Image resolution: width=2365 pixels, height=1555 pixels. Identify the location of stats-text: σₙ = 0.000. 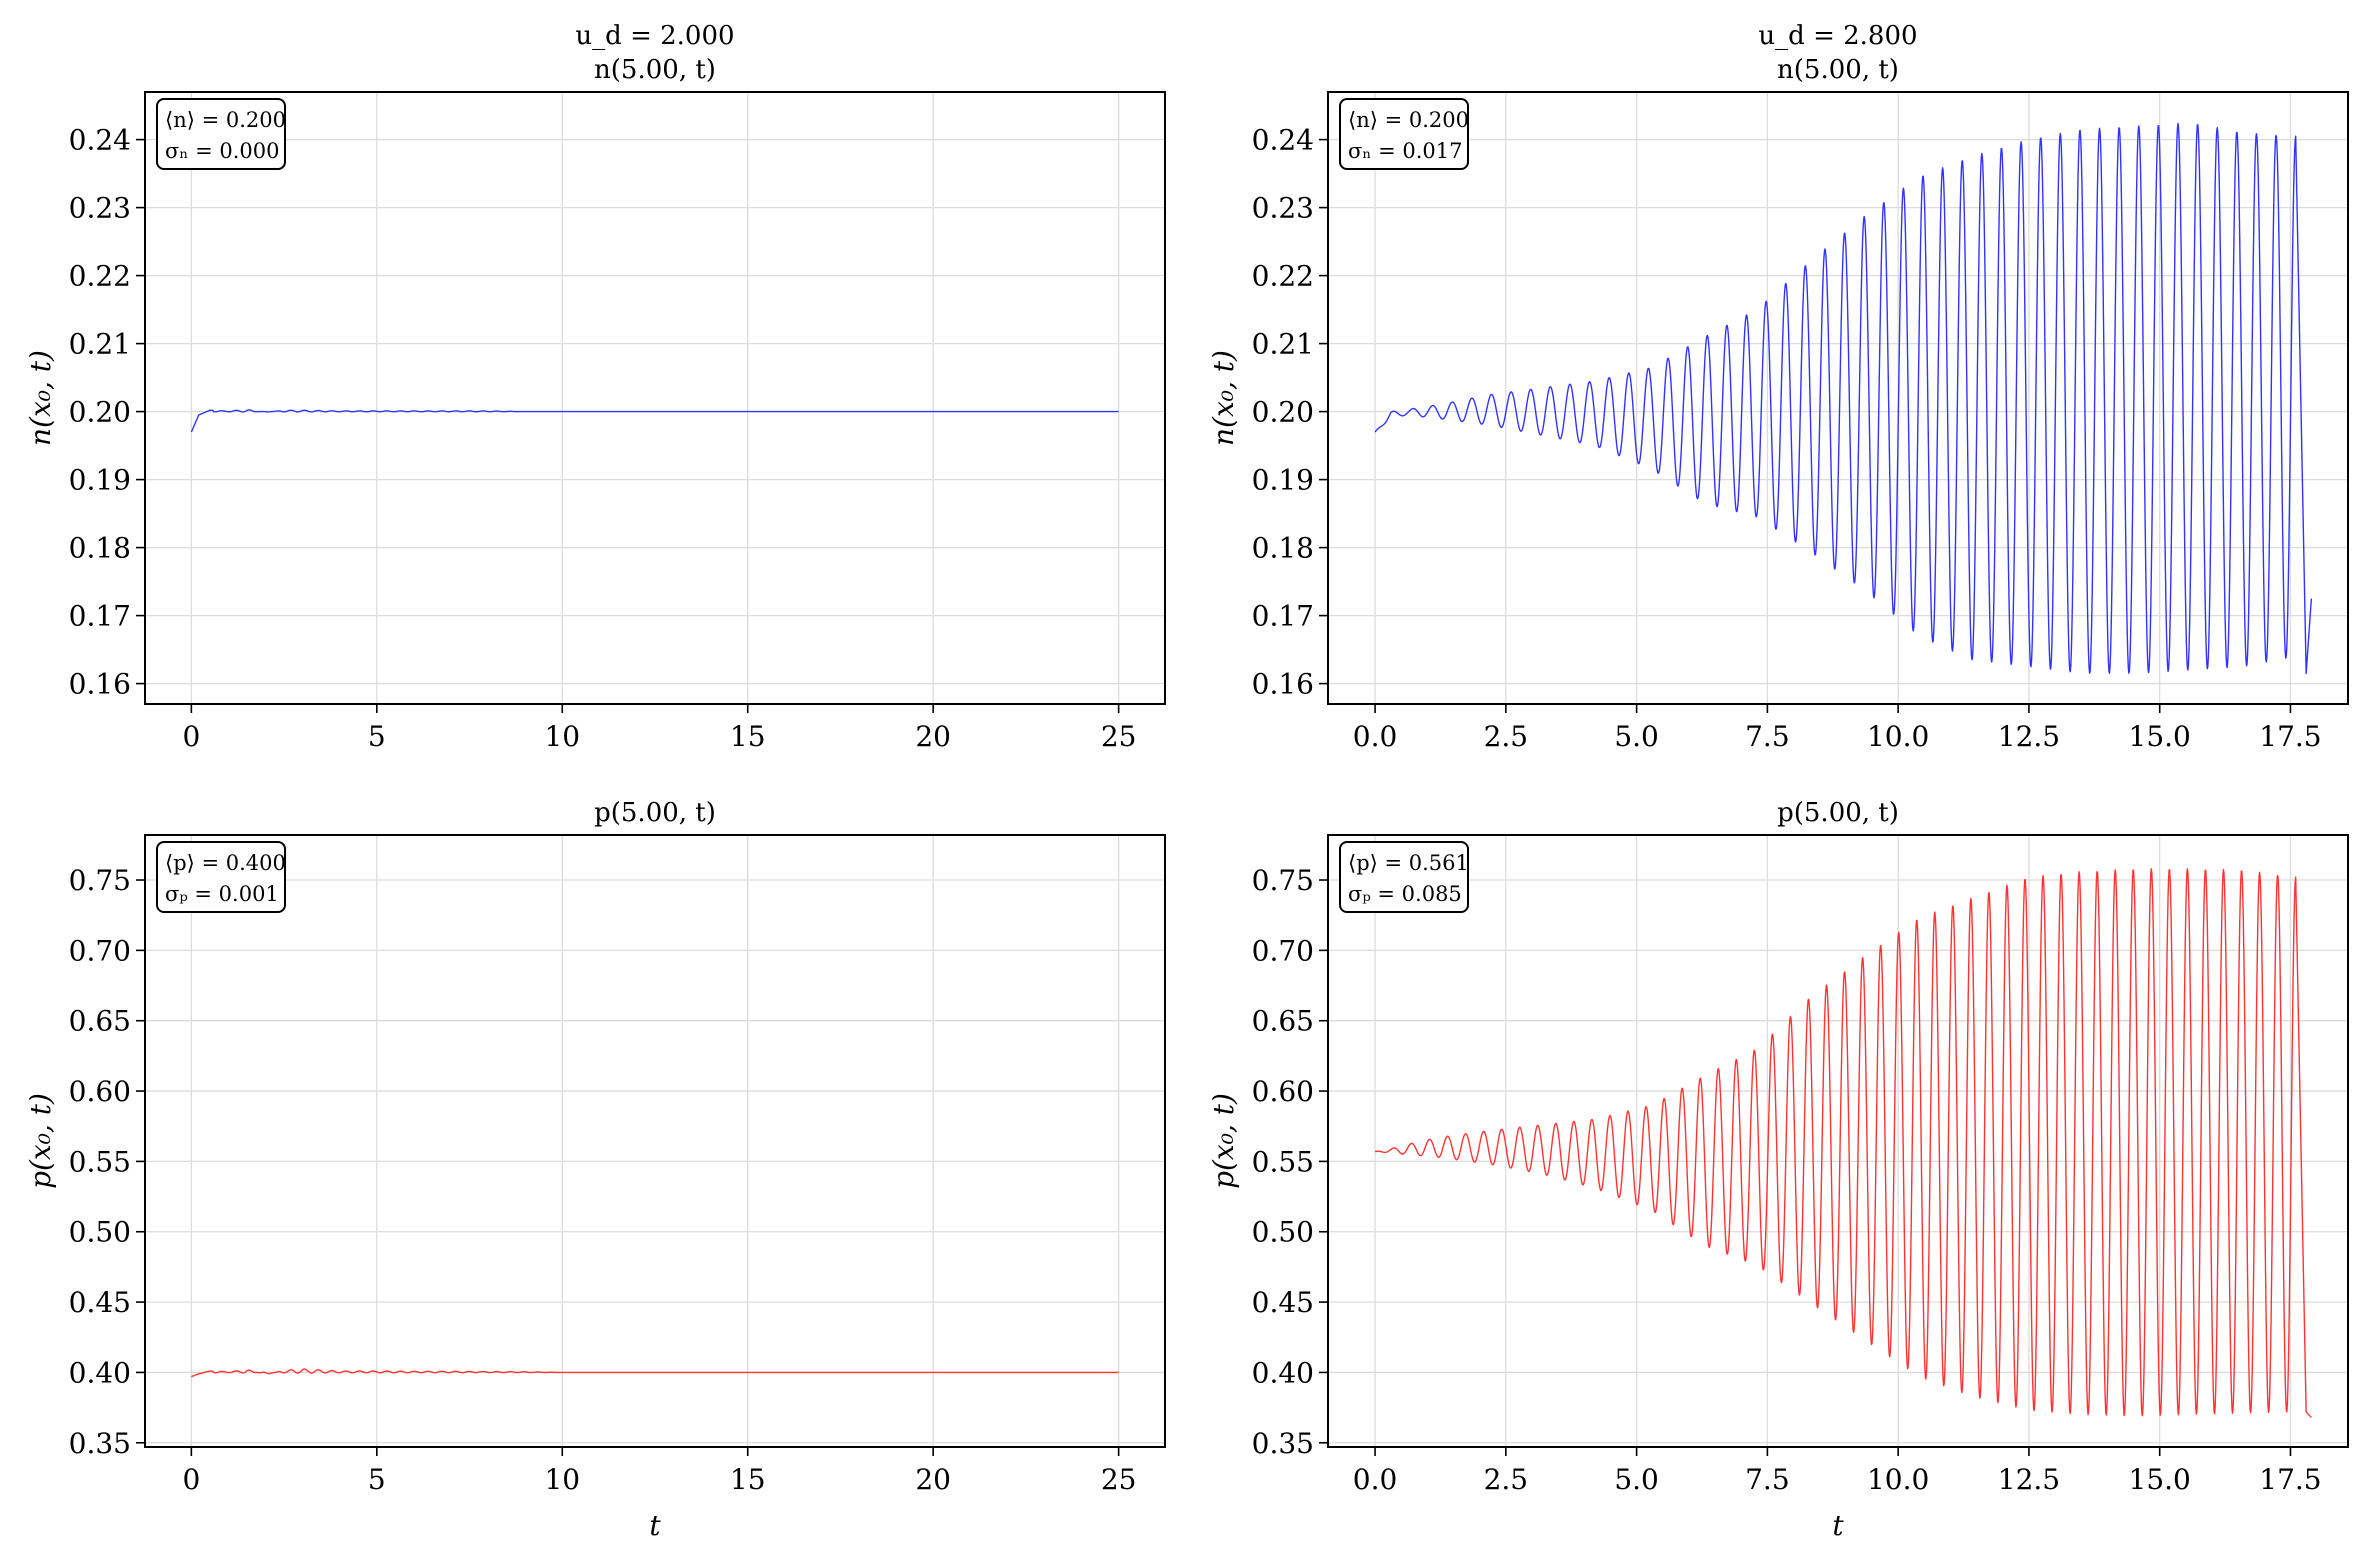
(222, 151).